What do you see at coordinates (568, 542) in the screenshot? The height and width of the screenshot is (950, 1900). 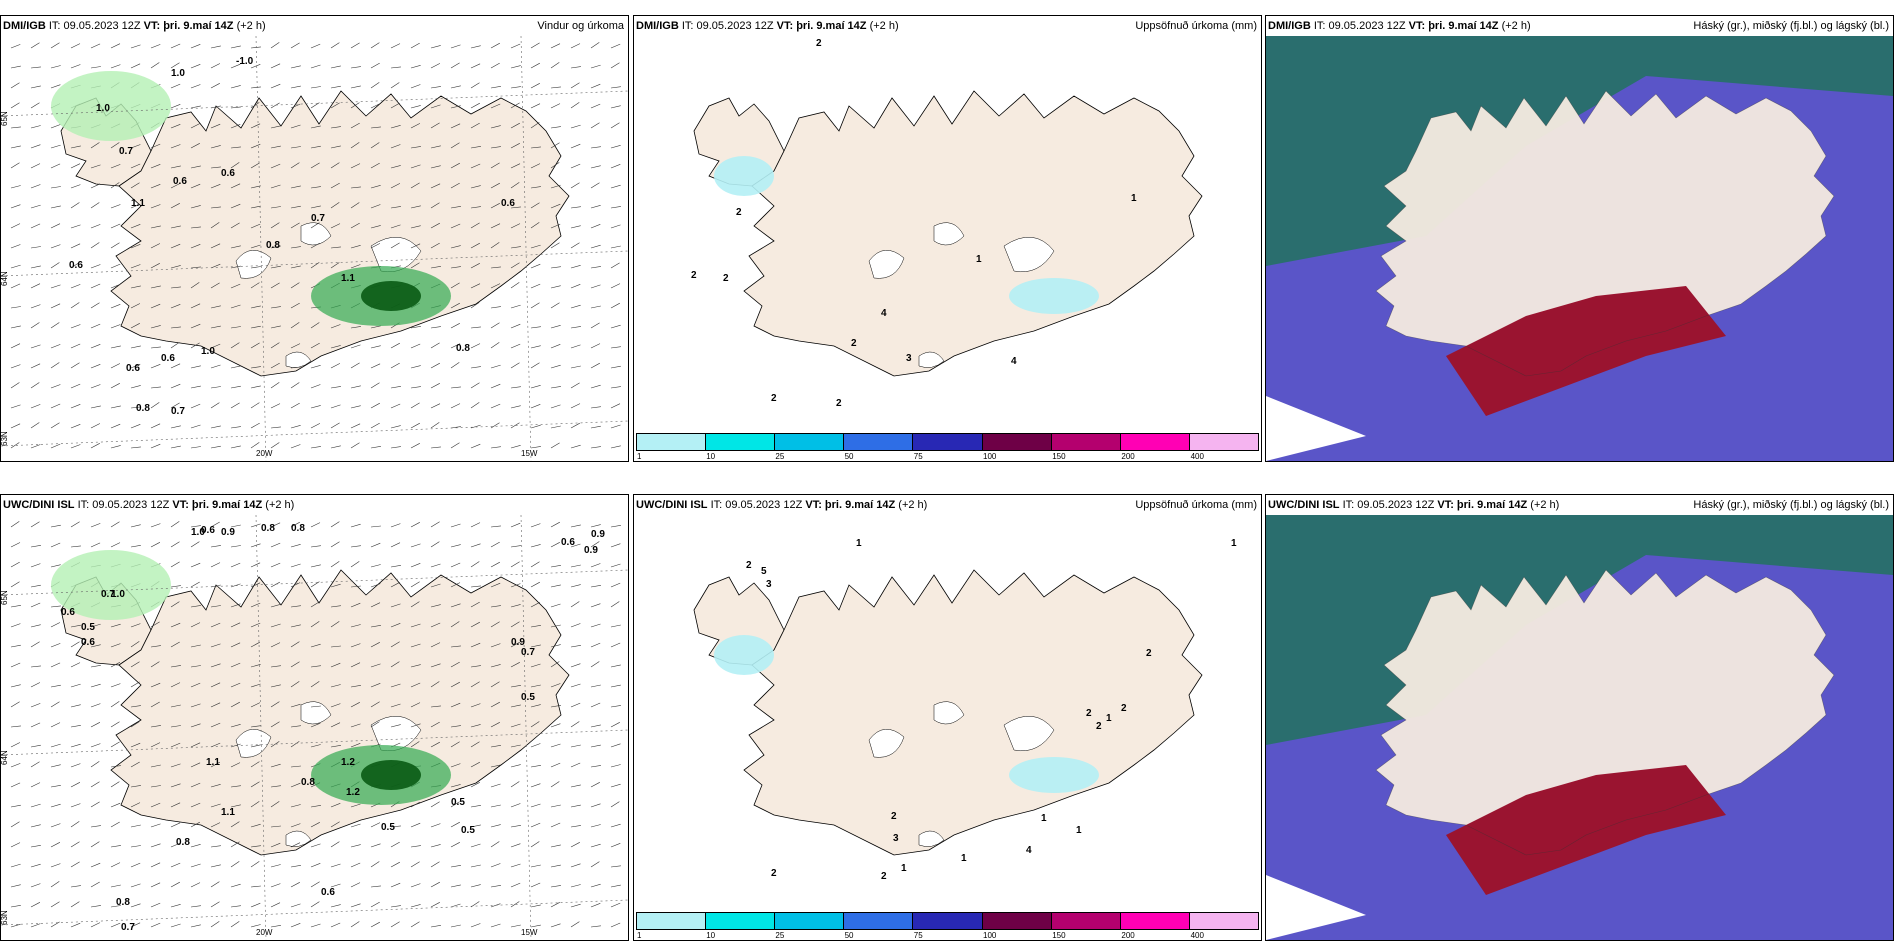 I see `value-label: 0.6` at bounding box center [568, 542].